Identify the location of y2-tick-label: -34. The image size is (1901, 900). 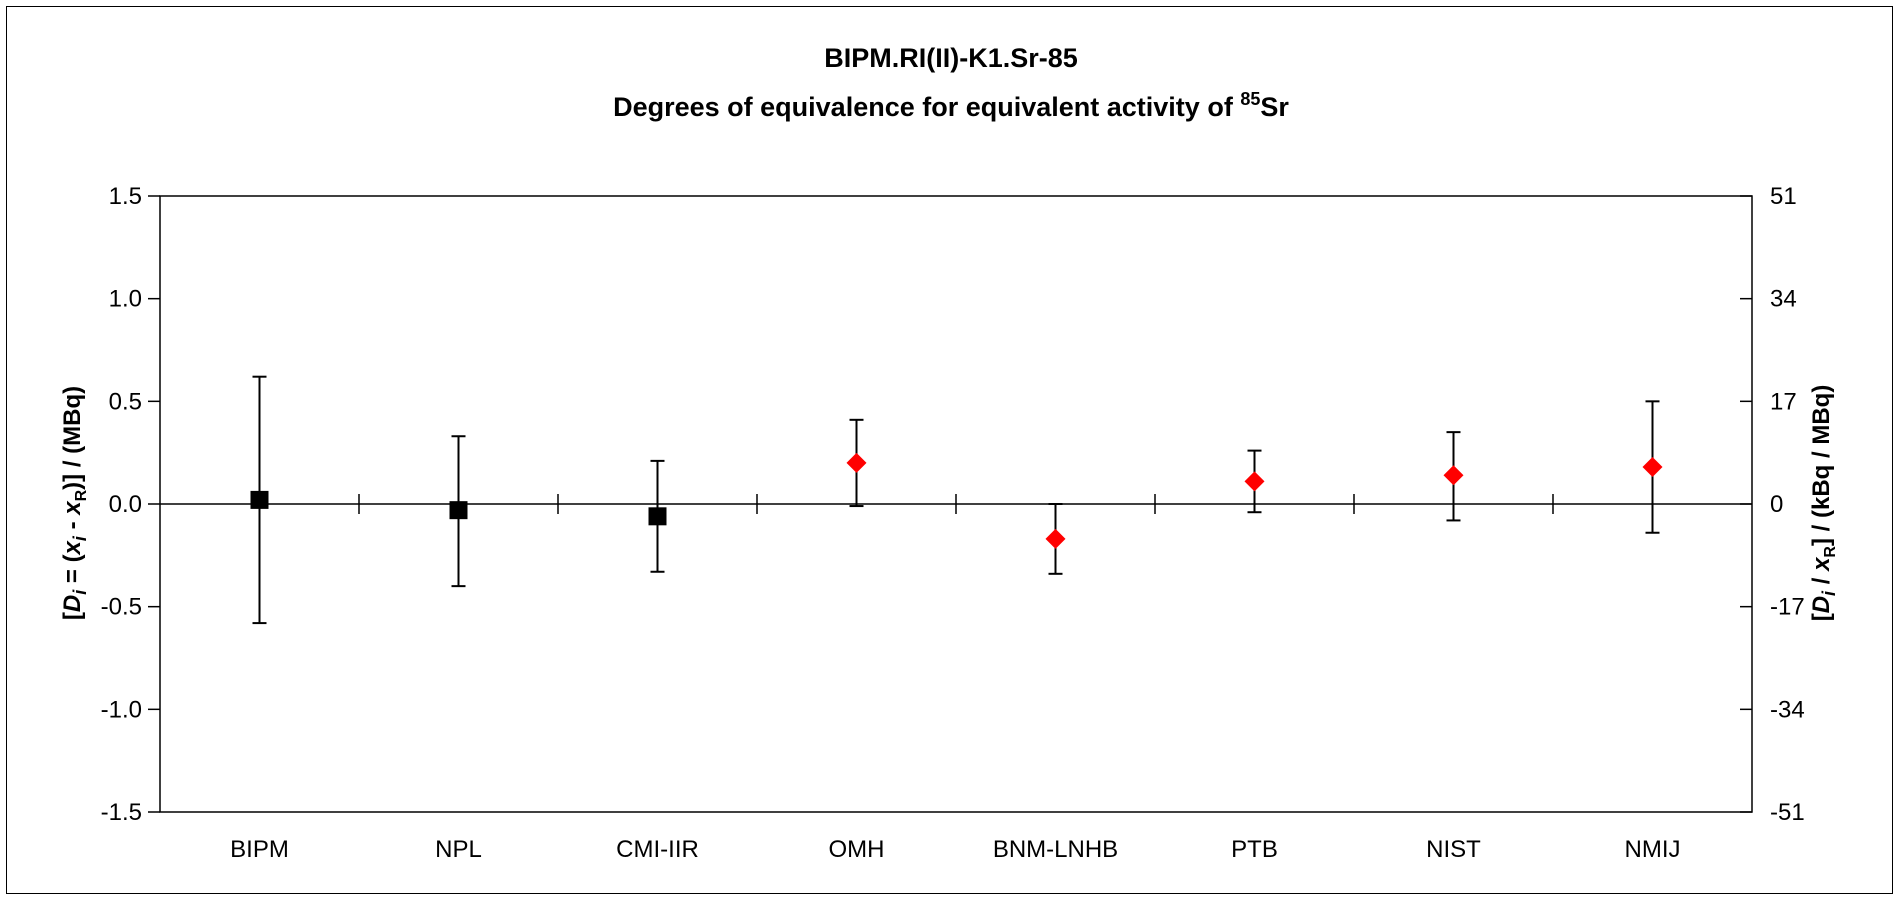
(1787, 709).